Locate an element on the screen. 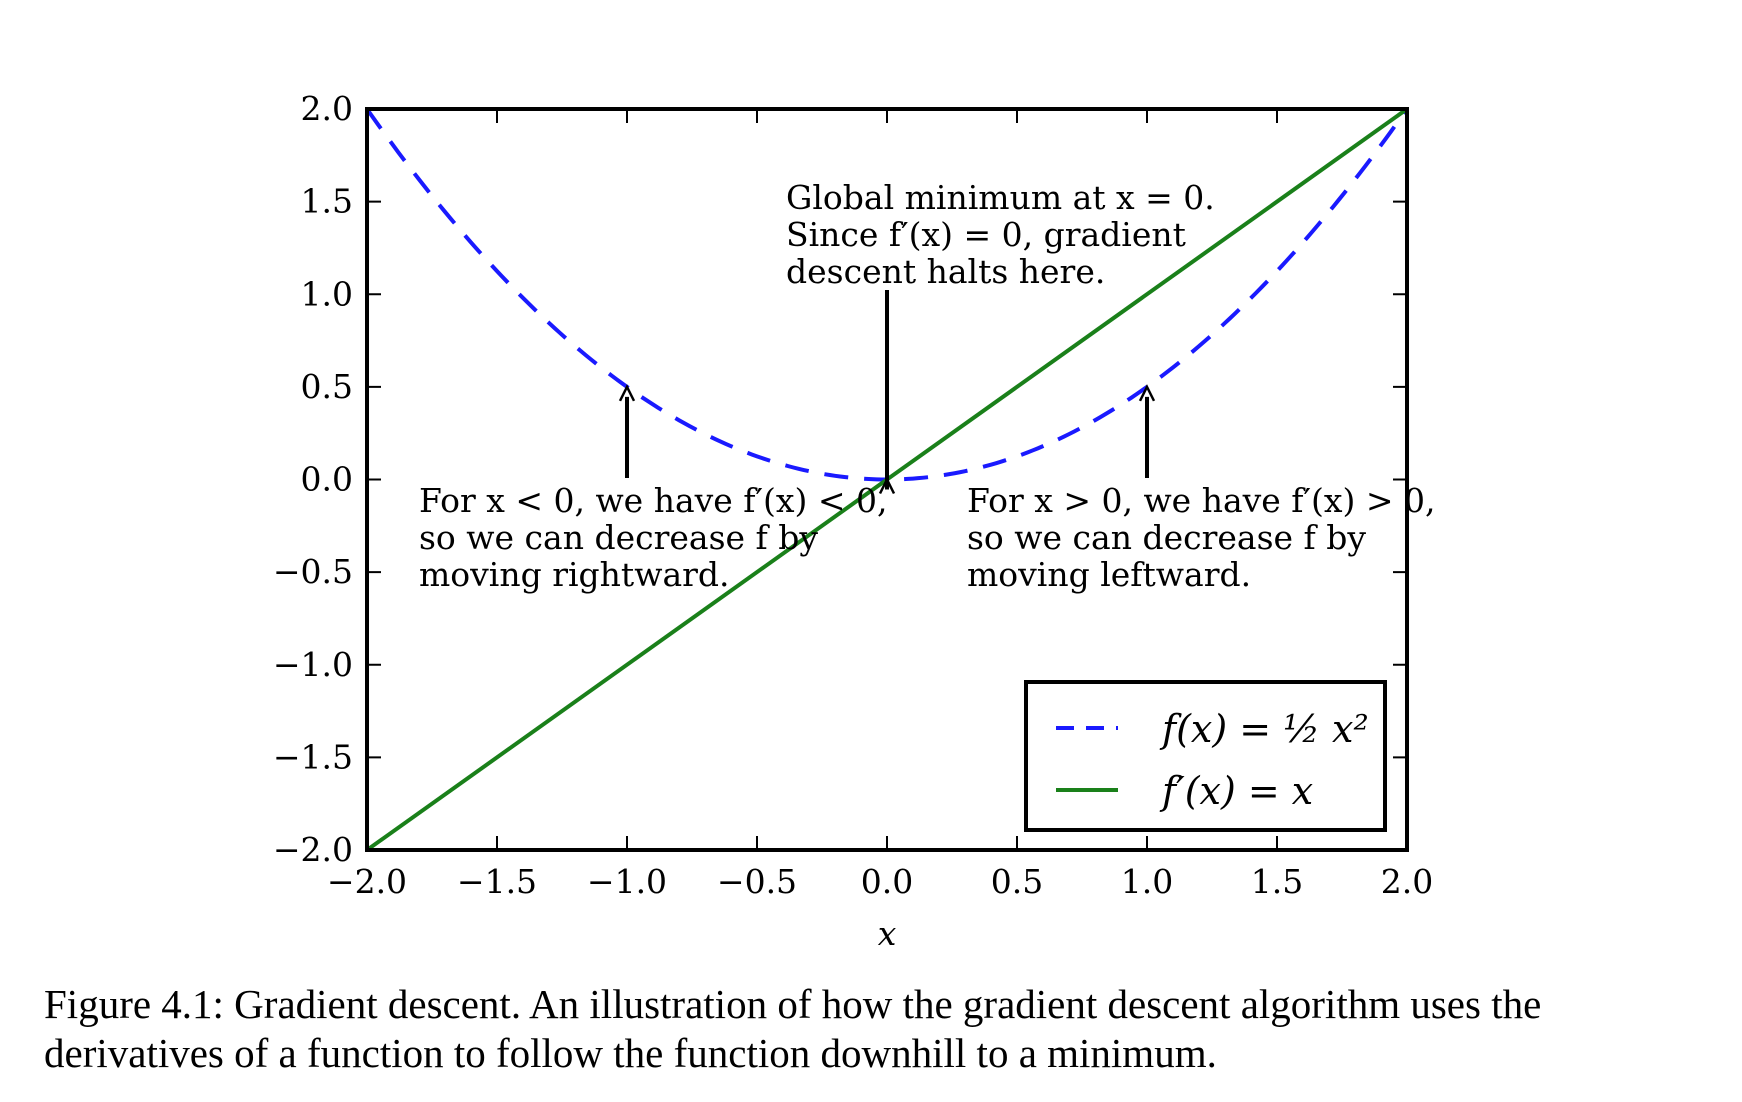  x-tick-label: 0.5 is located at coordinates (1017, 881).